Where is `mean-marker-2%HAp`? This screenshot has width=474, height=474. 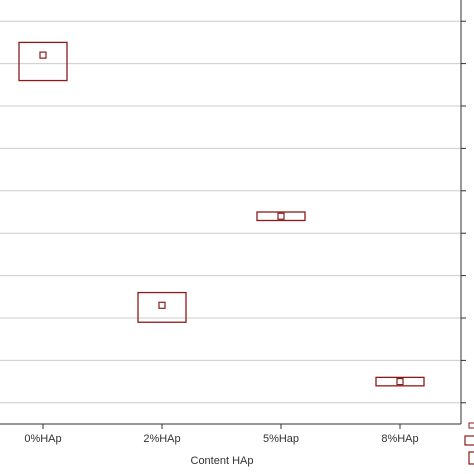 mean-marker-2%HAp is located at coordinates (162, 305).